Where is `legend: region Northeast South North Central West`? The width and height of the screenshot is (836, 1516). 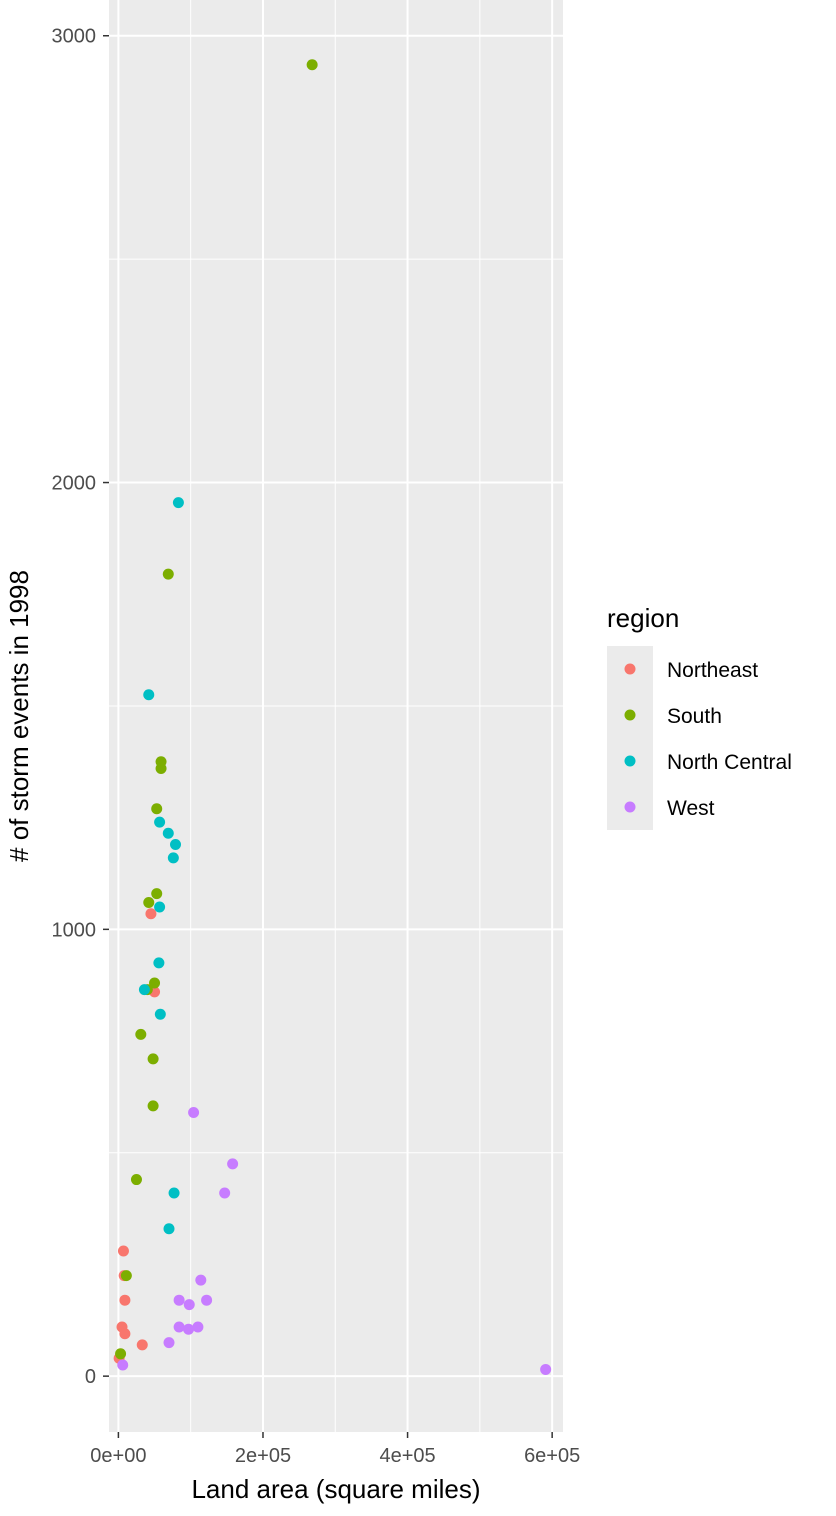
legend: region Northeast South North Central West is located at coordinates (699, 716).